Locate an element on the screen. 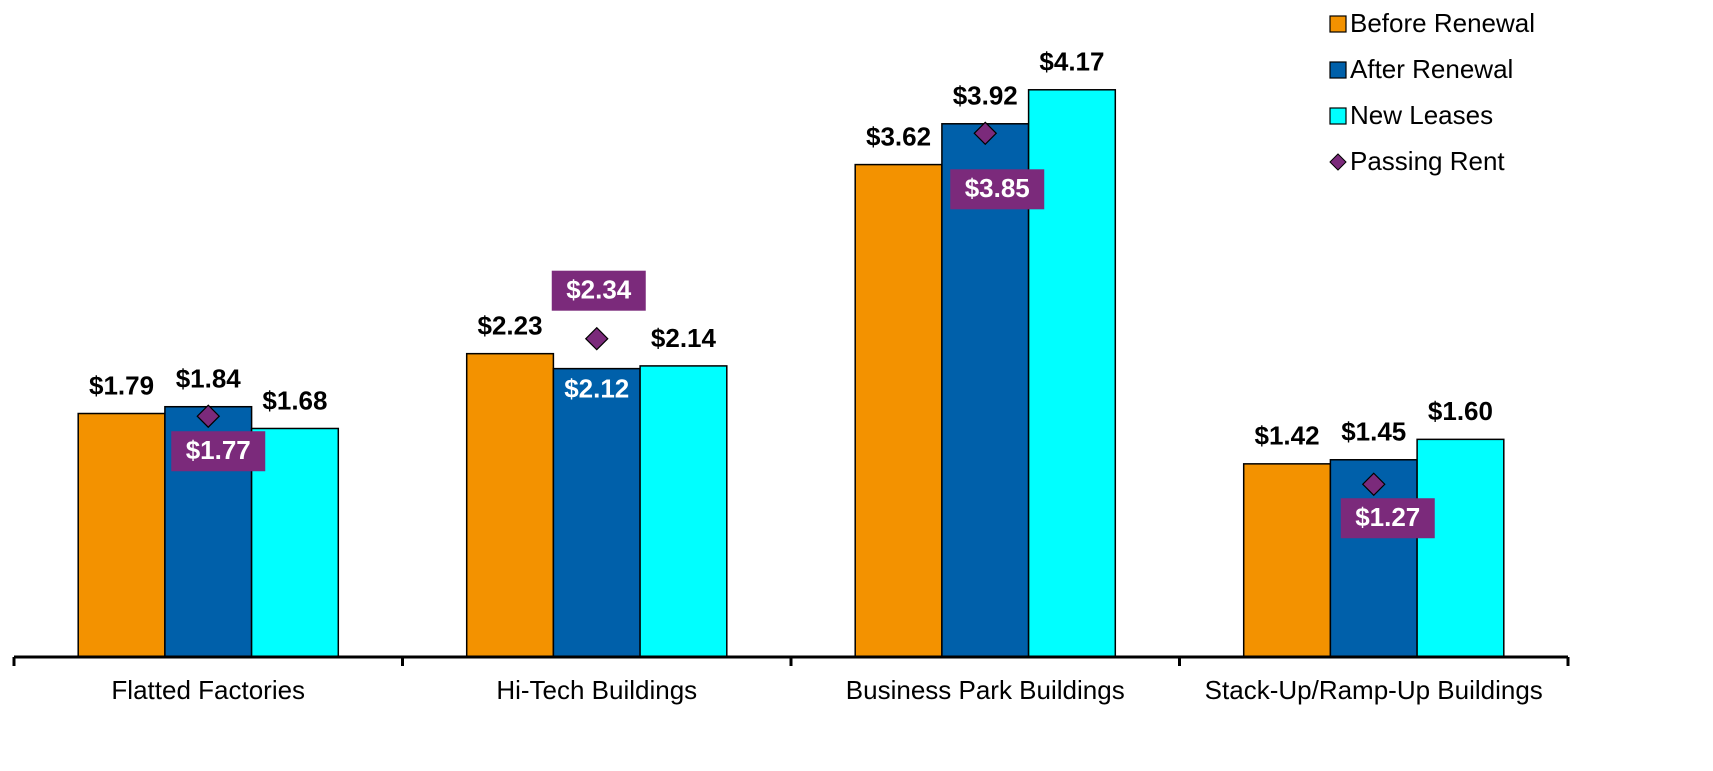  passing-rent-label: $2.34 is located at coordinates (599, 290).